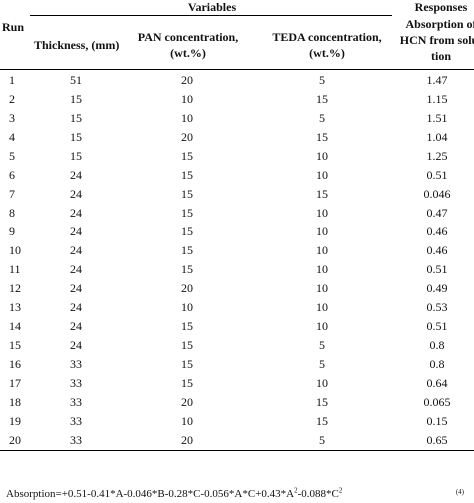 This screenshot has width=474, height=503. What do you see at coordinates (437, 193) in the screenshot?
I see `response-cell: 0.046` at bounding box center [437, 193].